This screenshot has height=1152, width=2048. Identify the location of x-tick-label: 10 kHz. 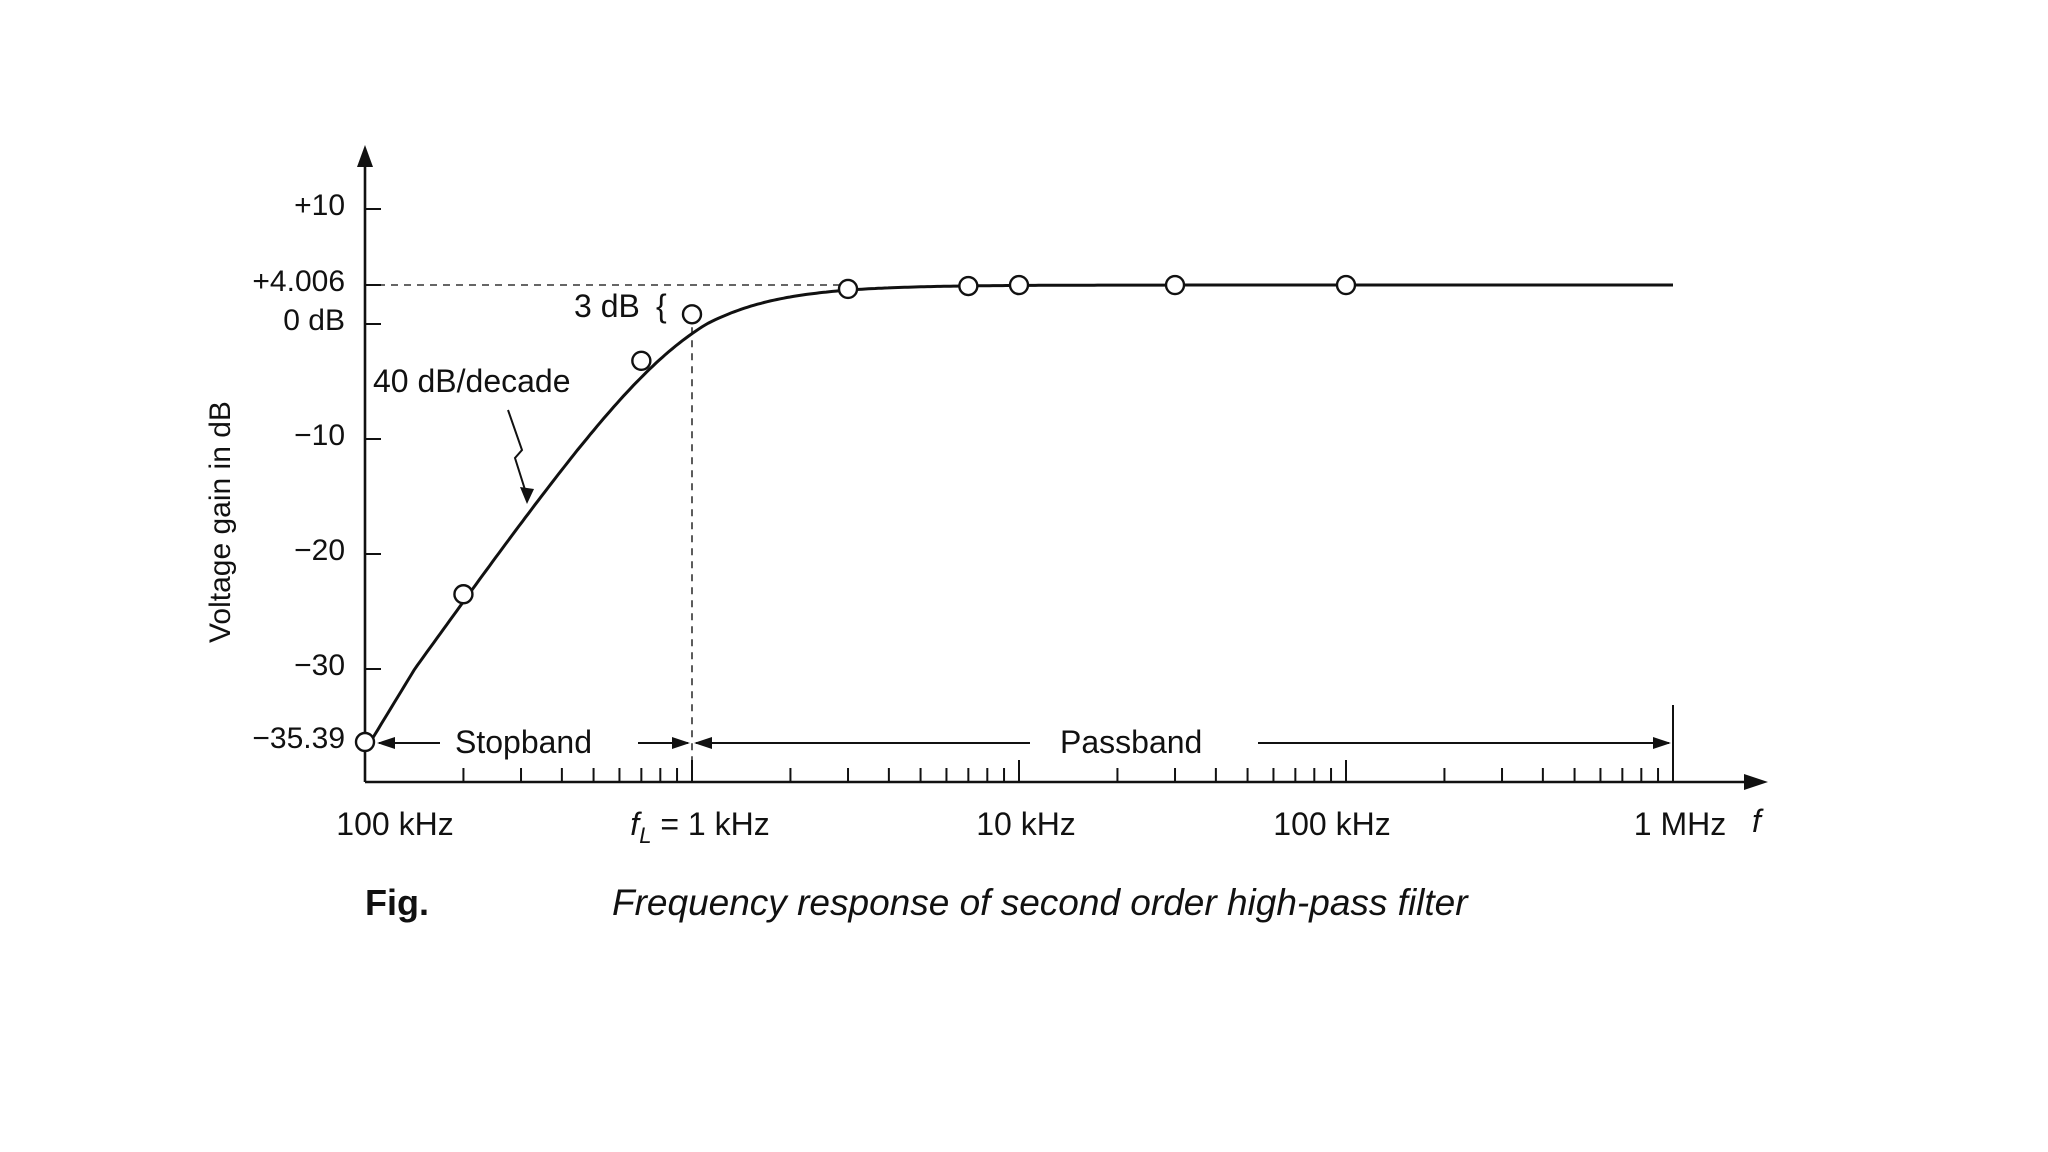
(1026, 824).